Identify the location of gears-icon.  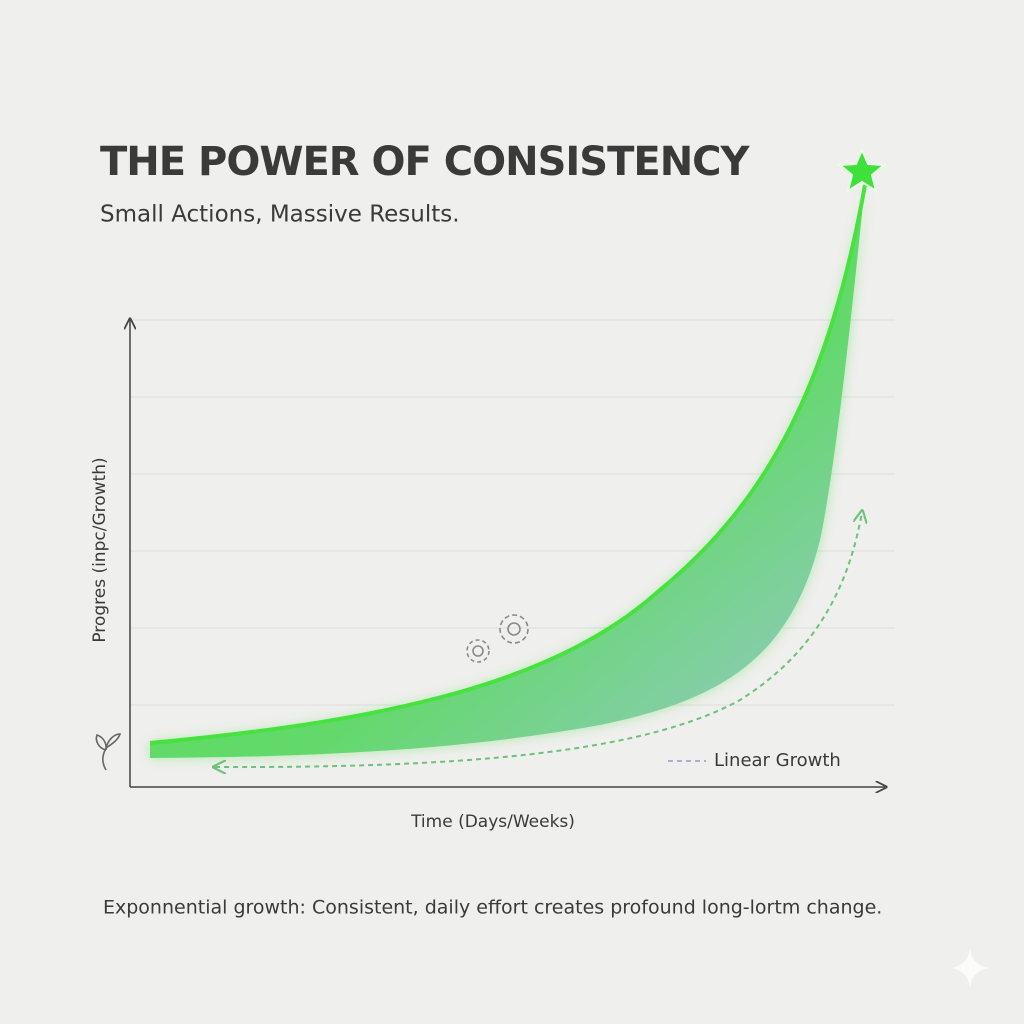
(497, 638).